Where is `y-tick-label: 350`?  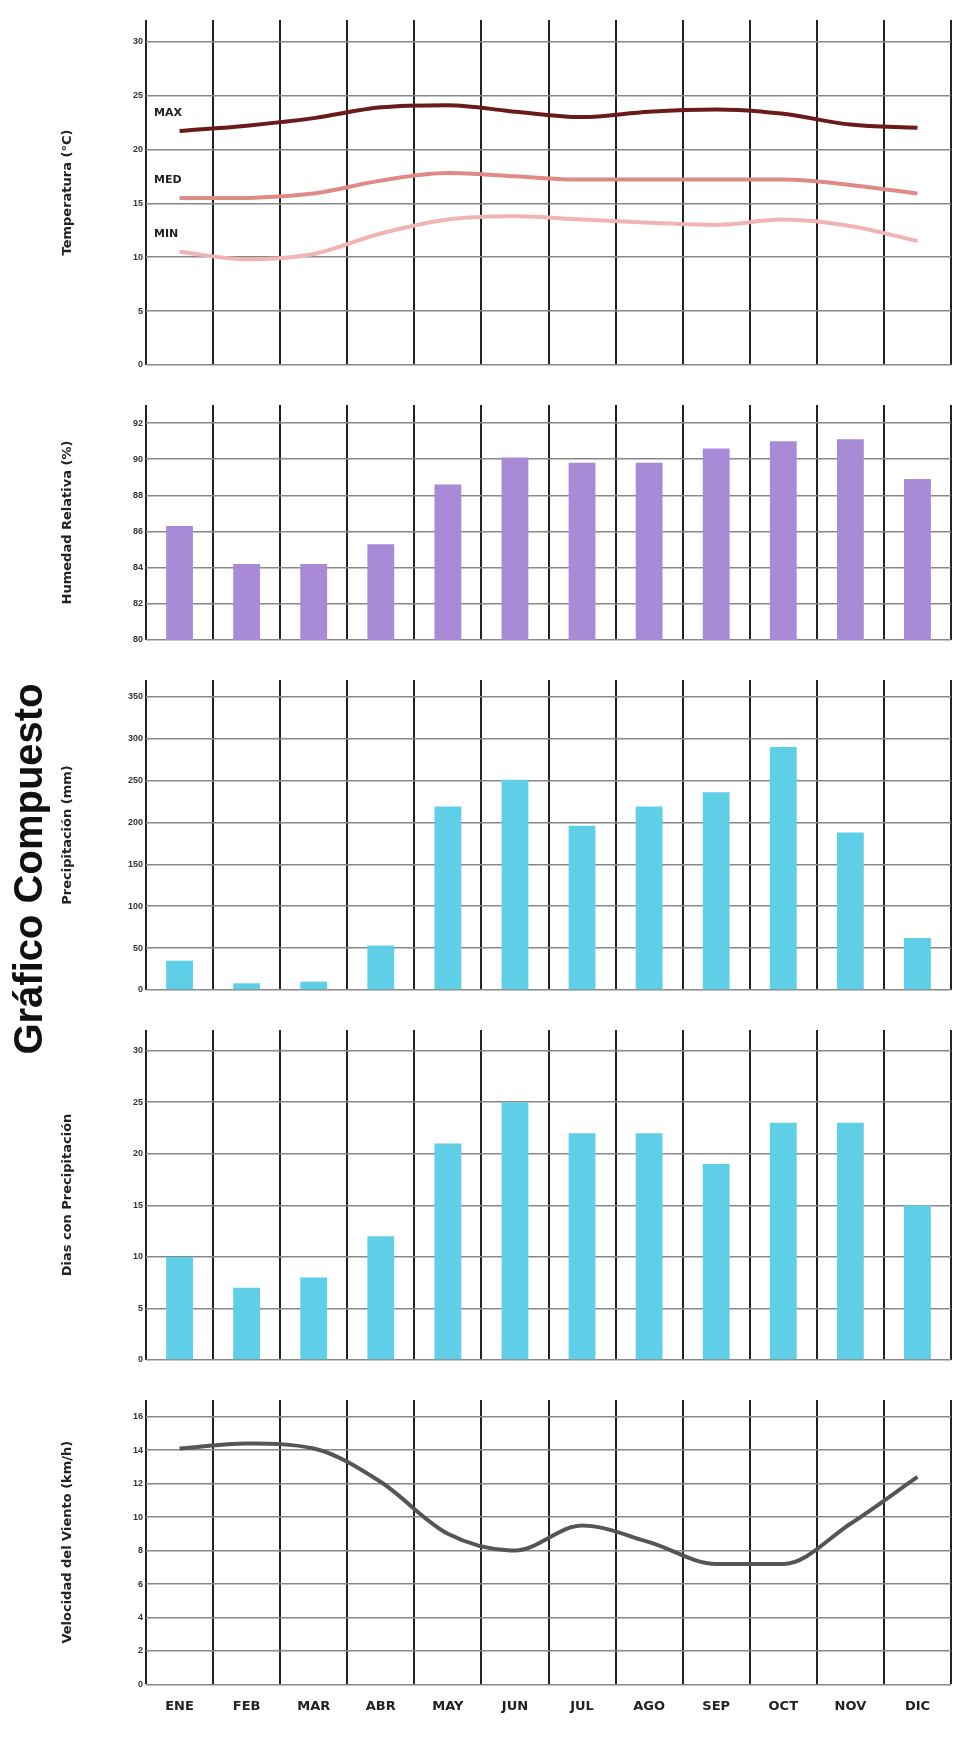
y-tick-label: 350 is located at coordinates (135, 696).